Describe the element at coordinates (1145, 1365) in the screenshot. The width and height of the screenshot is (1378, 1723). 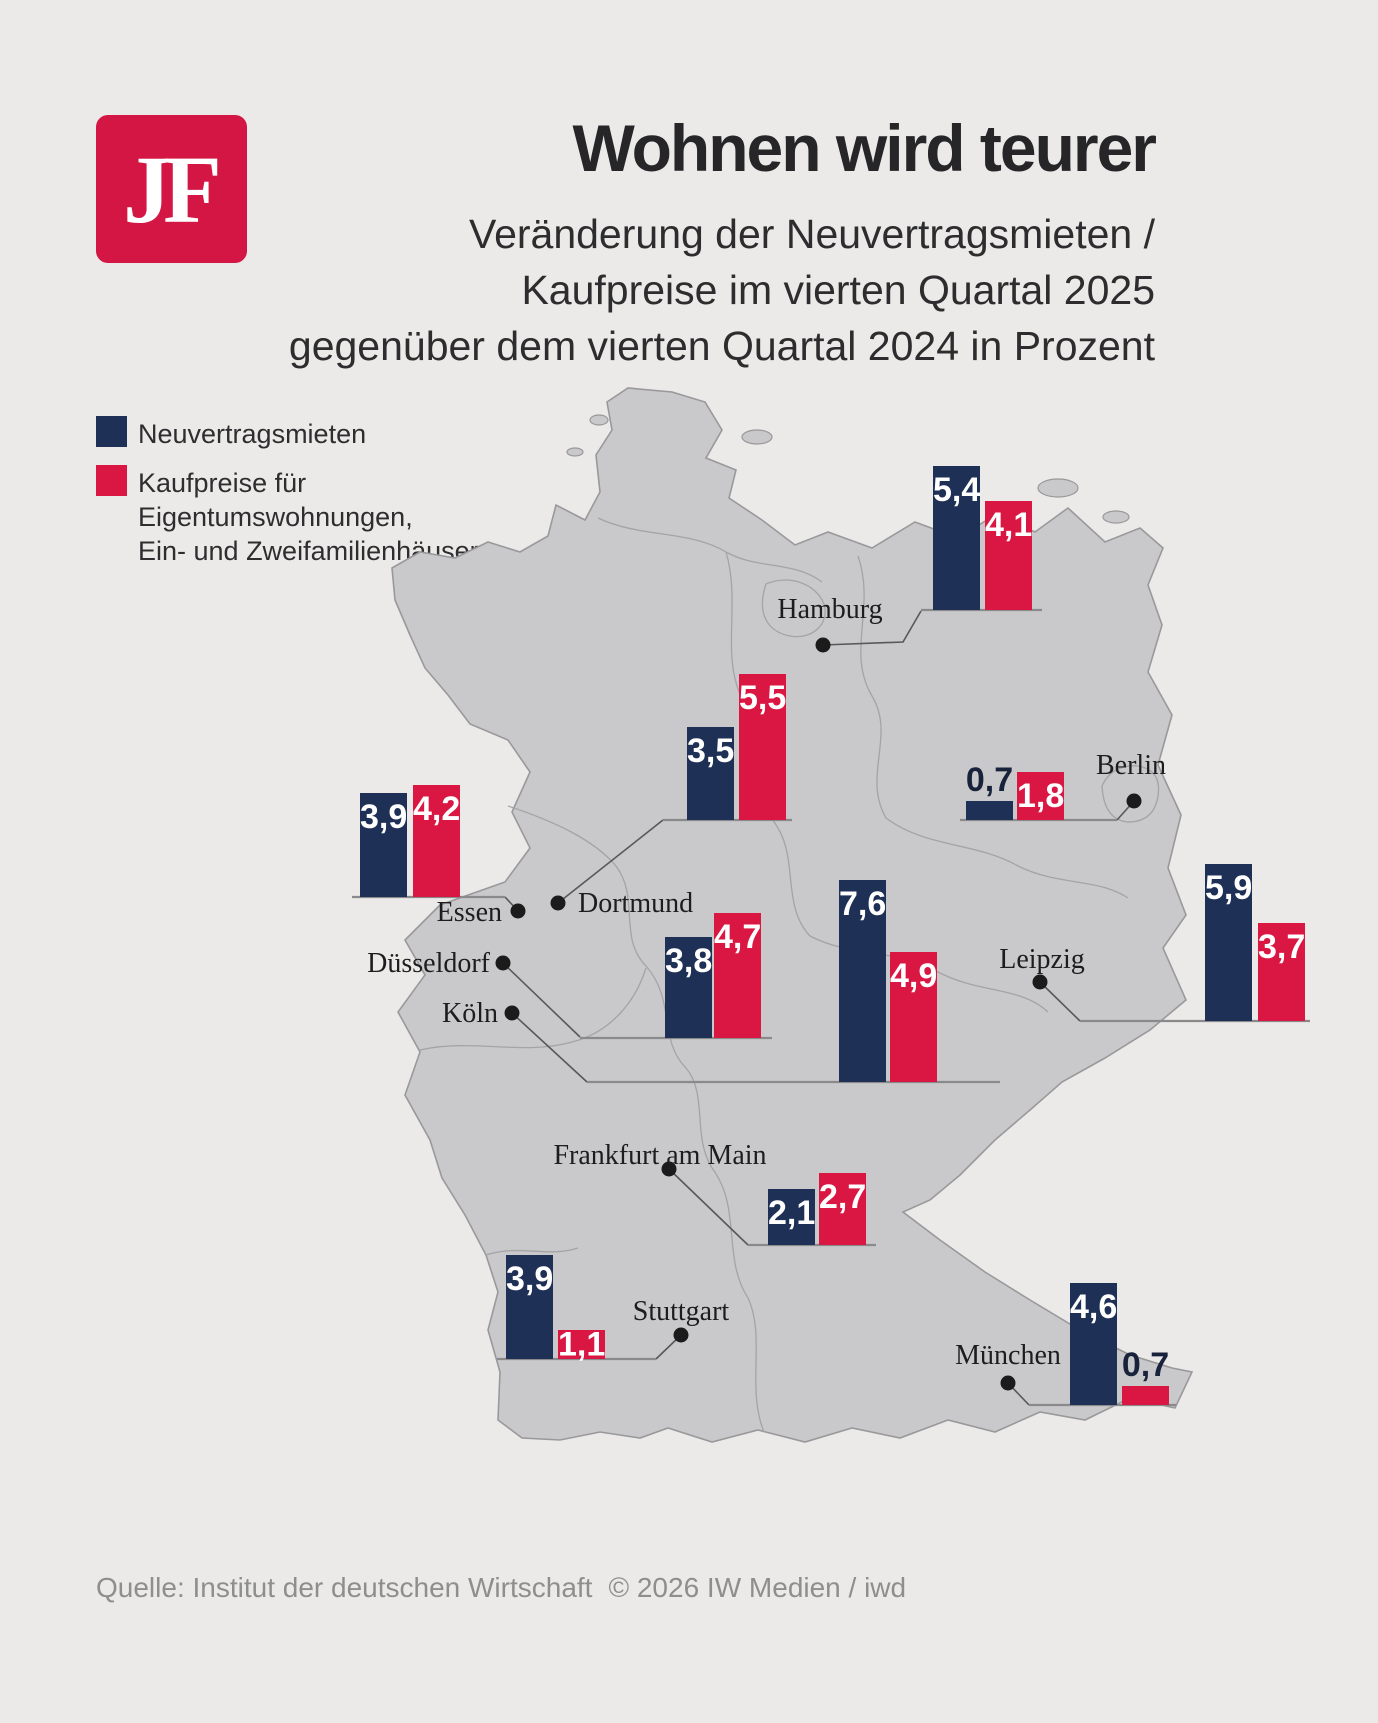
I see `bar-value-m-nchen-kaufpreise: 0,7` at that location.